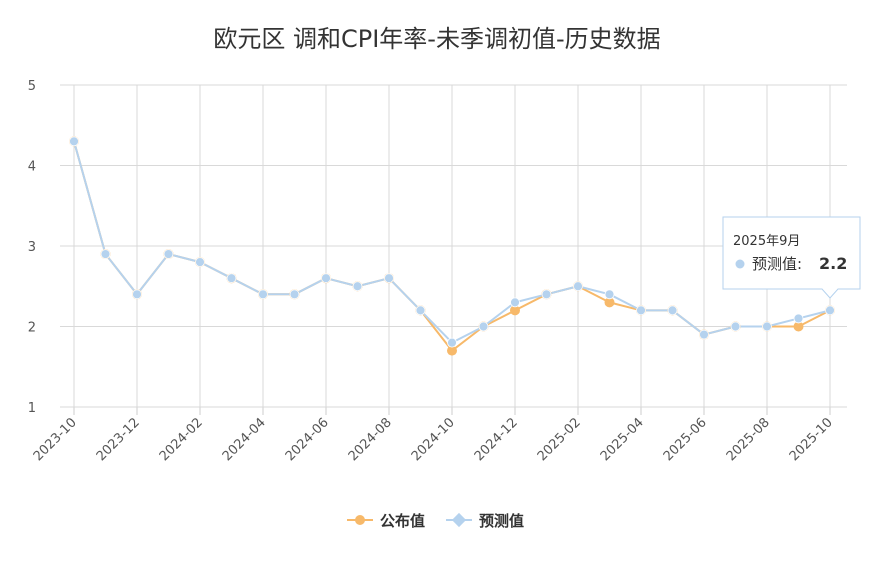 Image resolution: width=883 pixels, height=563 pixels. Describe the element at coordinates (435, 521) in the screenshot. I see `legend: 公布值 预测值` at that location.